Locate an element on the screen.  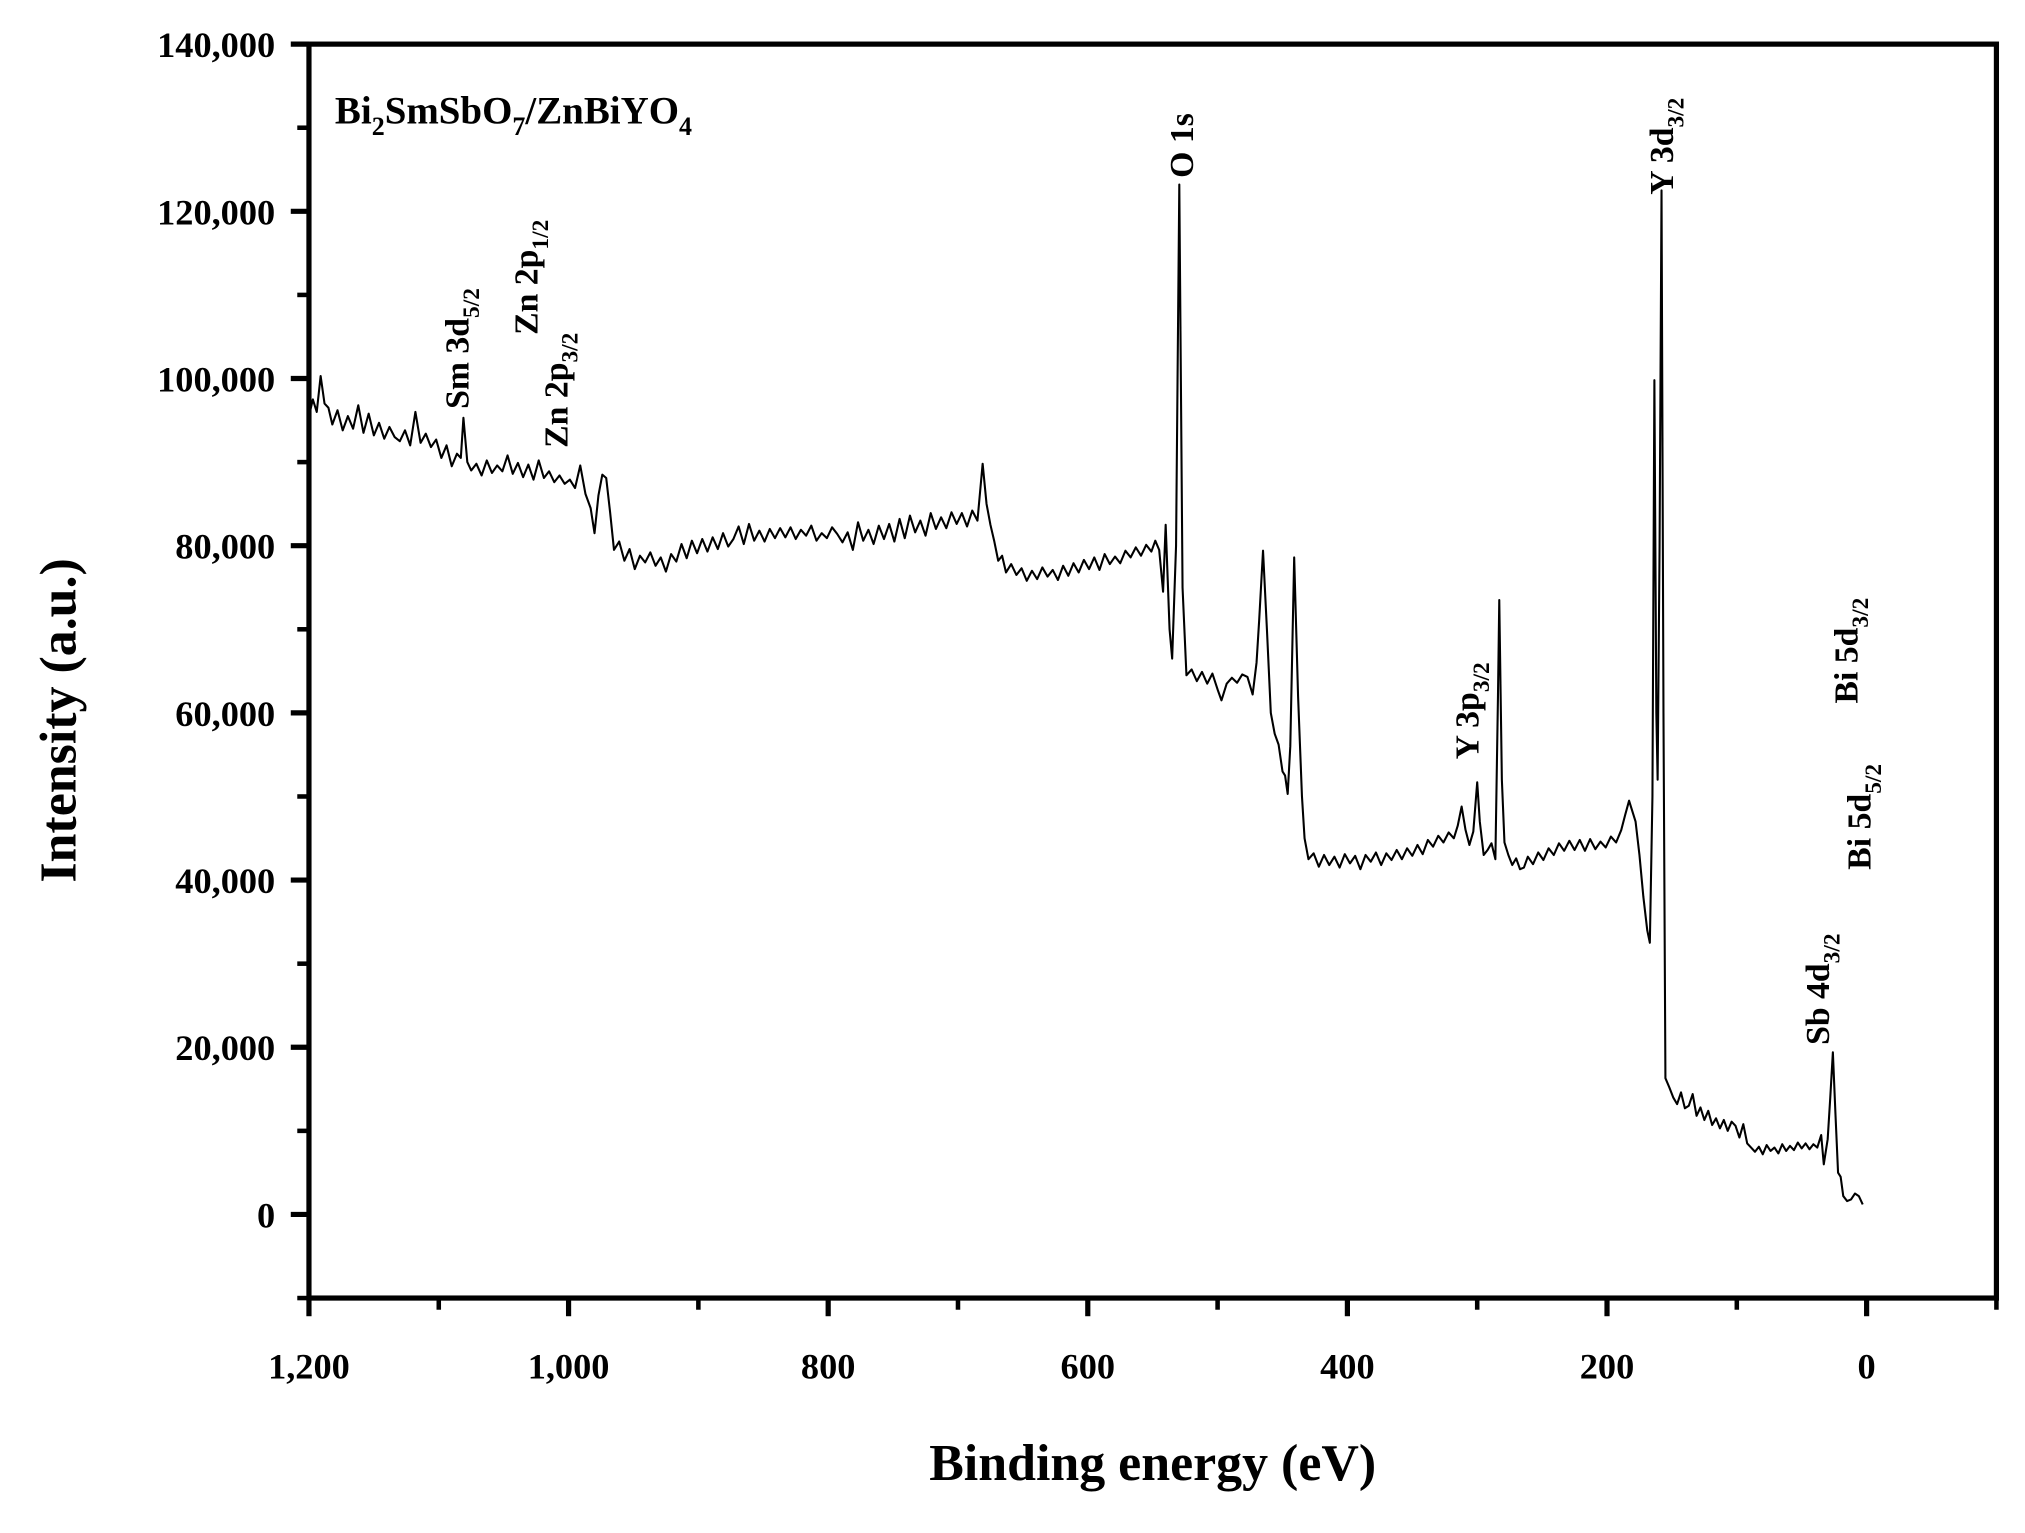
title-text: /ZnBiYO is located at coordinates (601, 110).